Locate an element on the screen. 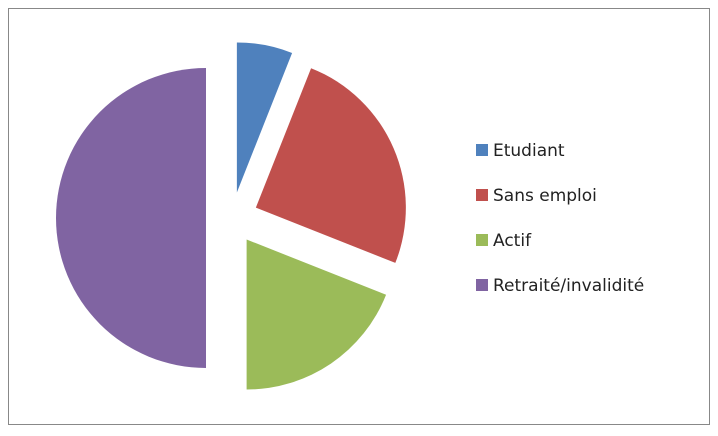  legend-label: Sans emploi is located at coordinates (545, 196).